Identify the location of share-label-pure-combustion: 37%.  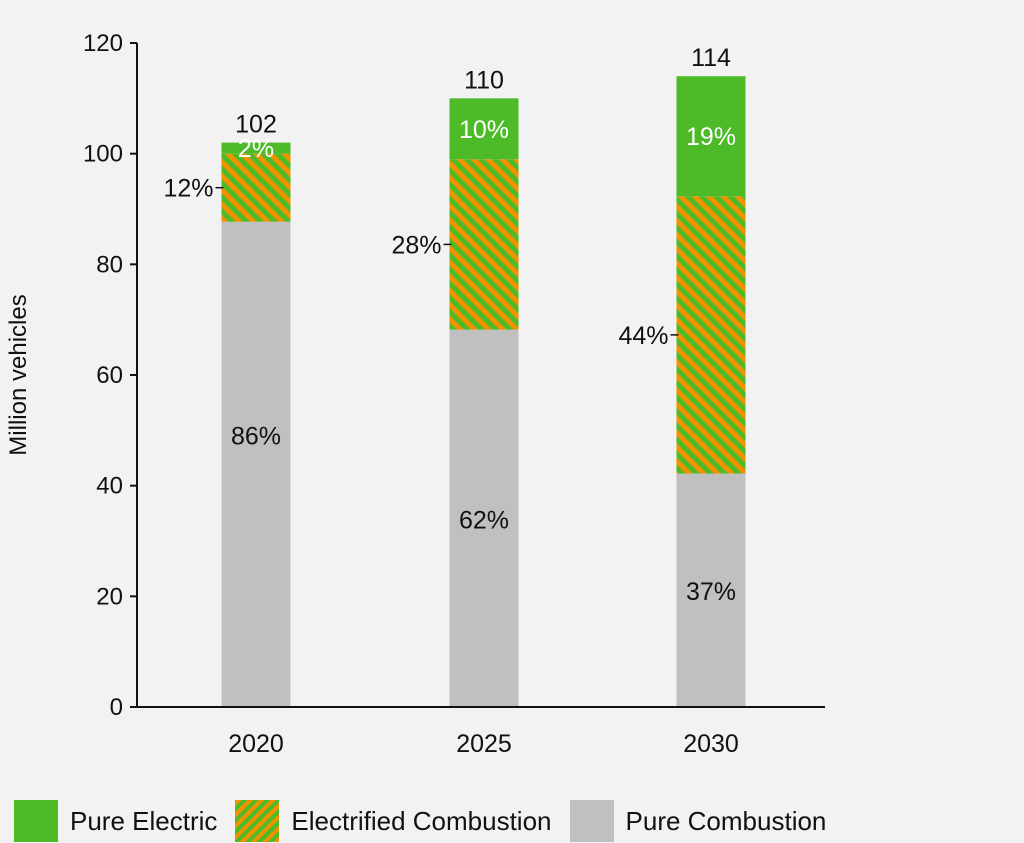
(711, 592).